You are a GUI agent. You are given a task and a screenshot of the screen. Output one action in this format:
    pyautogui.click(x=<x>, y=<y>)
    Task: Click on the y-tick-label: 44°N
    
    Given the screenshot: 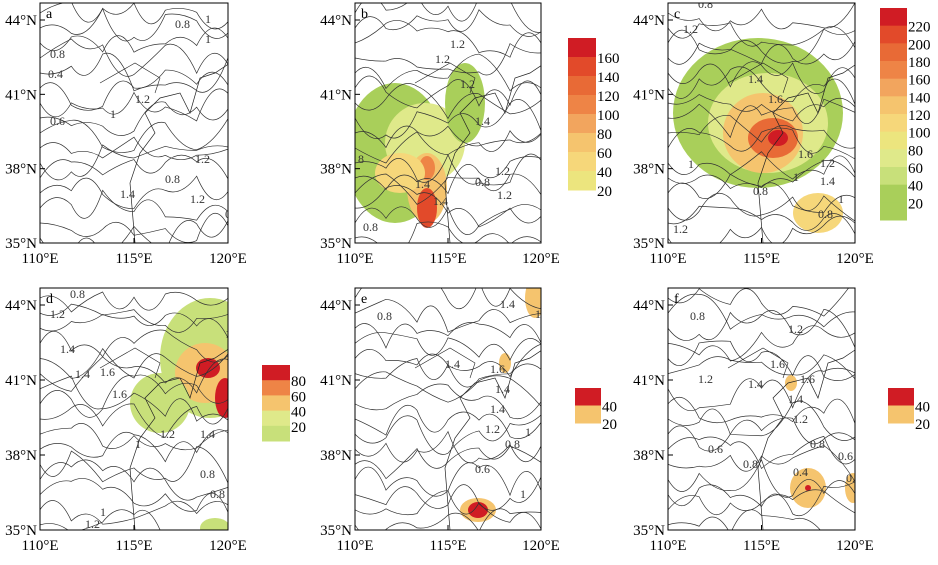 What is the action you would take?
    pyautogui.click(x=649, y=21)
    